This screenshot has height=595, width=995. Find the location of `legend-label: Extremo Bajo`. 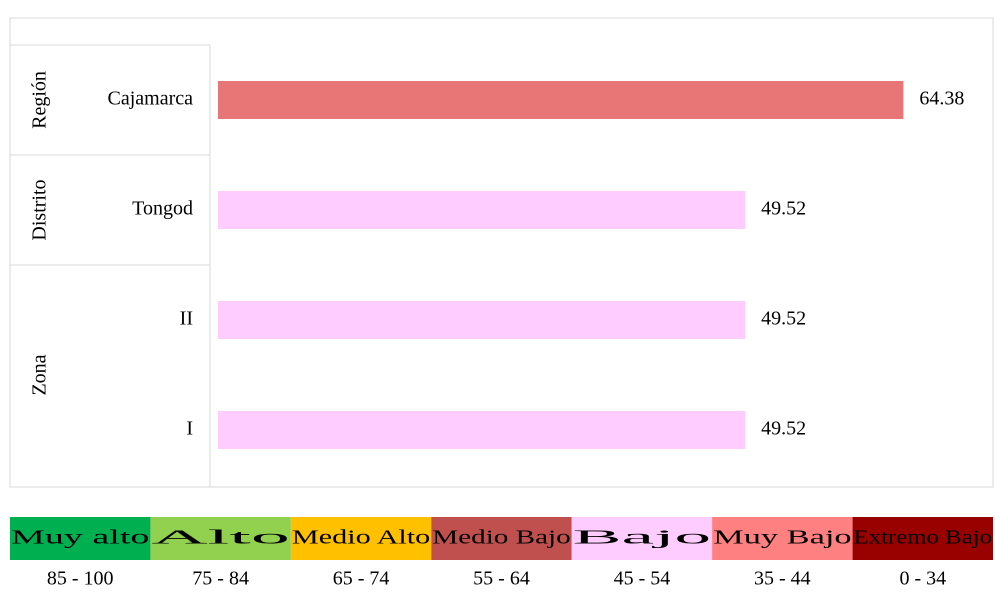

legend-label: Extremo Bajo is located at coordinates (923, 538).